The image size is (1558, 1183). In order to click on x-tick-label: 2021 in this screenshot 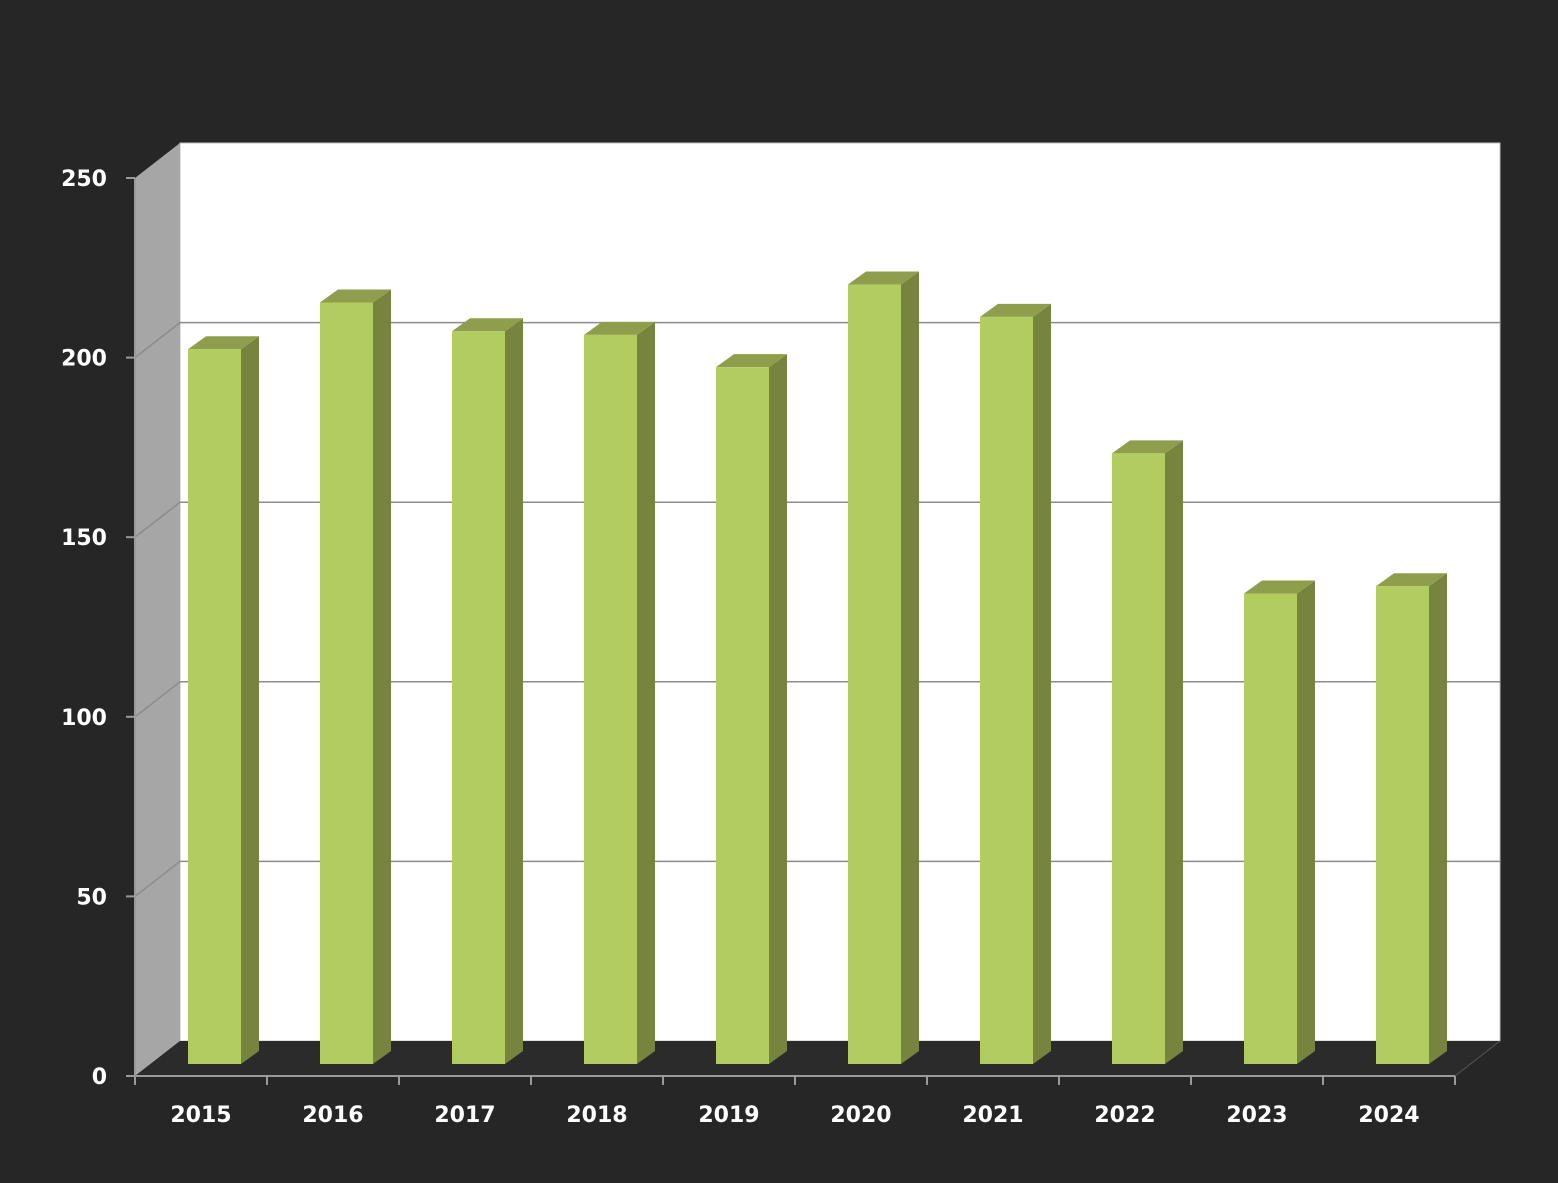, I will do `click(992, 1115)`.